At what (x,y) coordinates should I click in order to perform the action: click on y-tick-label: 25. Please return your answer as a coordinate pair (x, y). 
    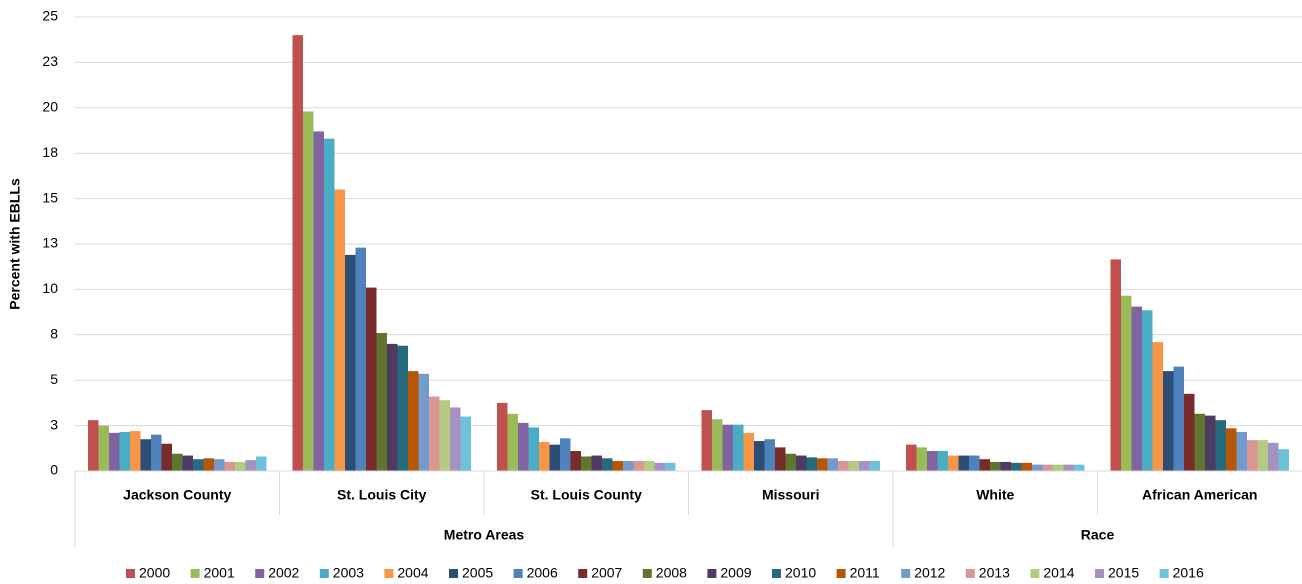
    Looking at the image, I should click on (50, 16).